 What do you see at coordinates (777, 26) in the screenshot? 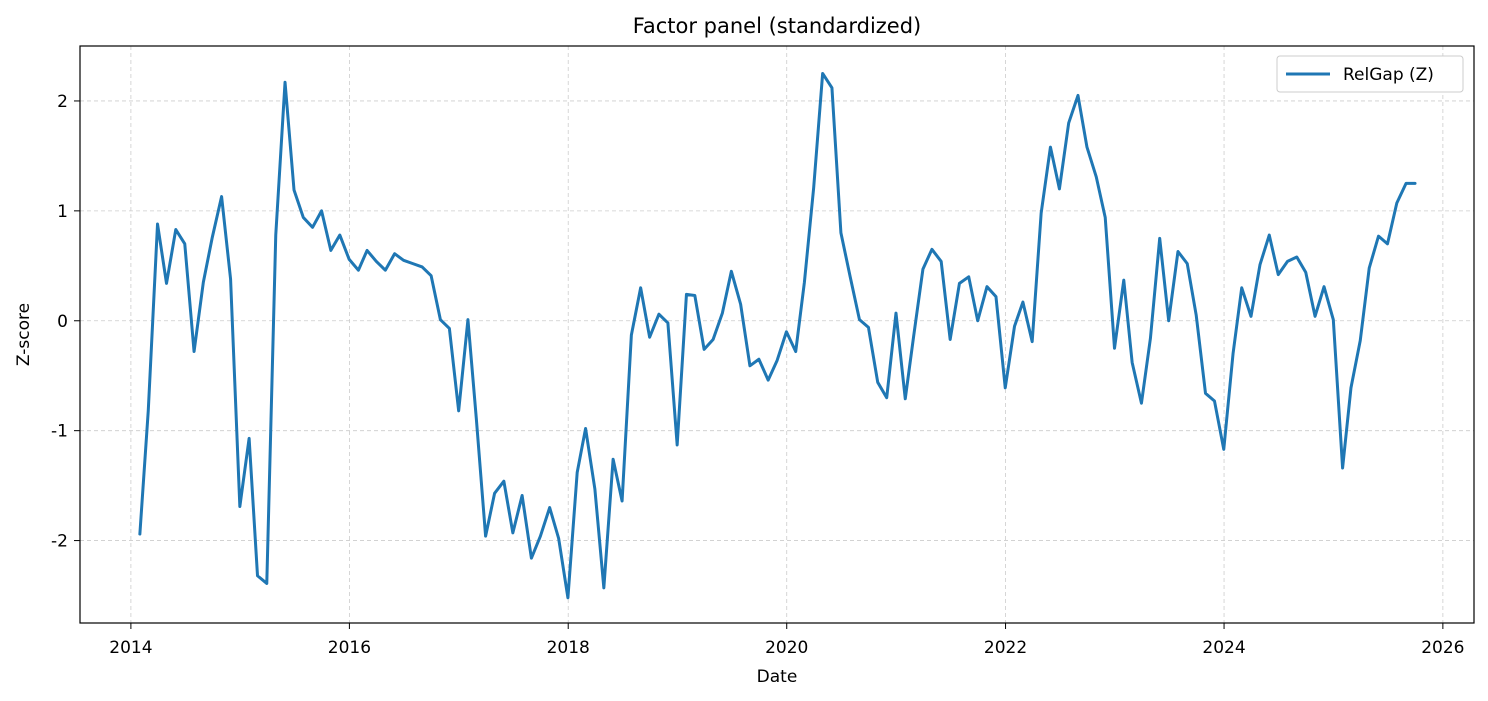
I see `chart-title: Factor panel (standardized)` at bounding box center [777, 26].